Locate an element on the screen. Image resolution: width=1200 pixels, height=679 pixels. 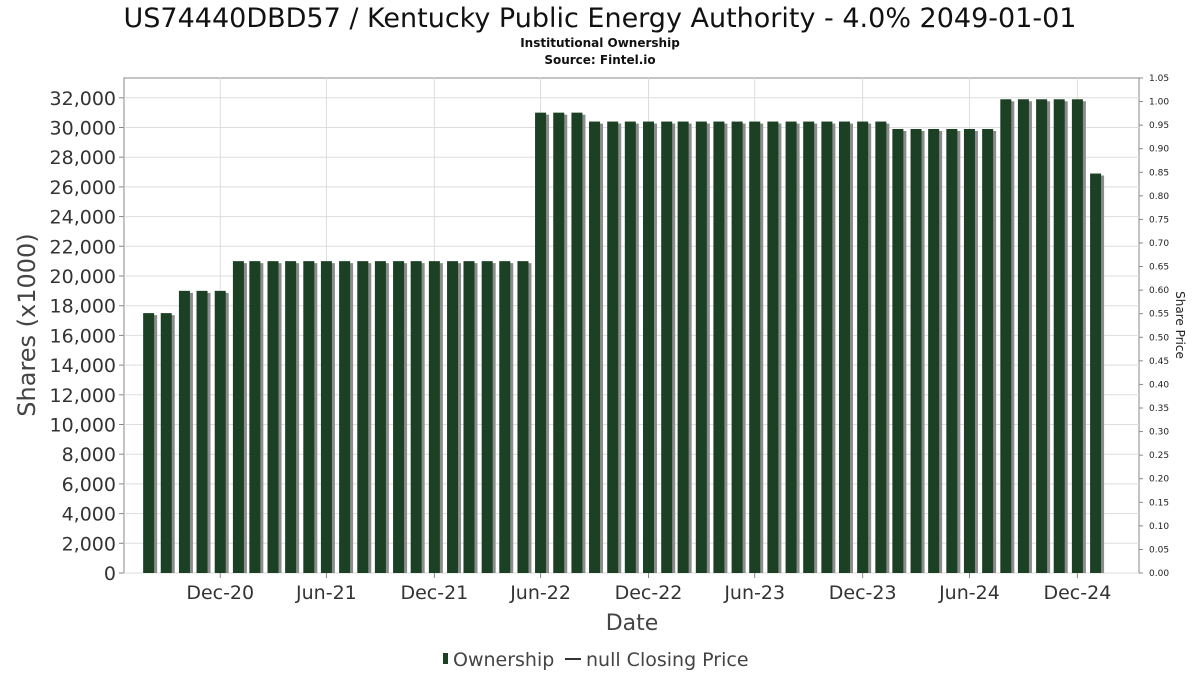
y-tick-label: 18,000 is located at coordinates (83, 307).